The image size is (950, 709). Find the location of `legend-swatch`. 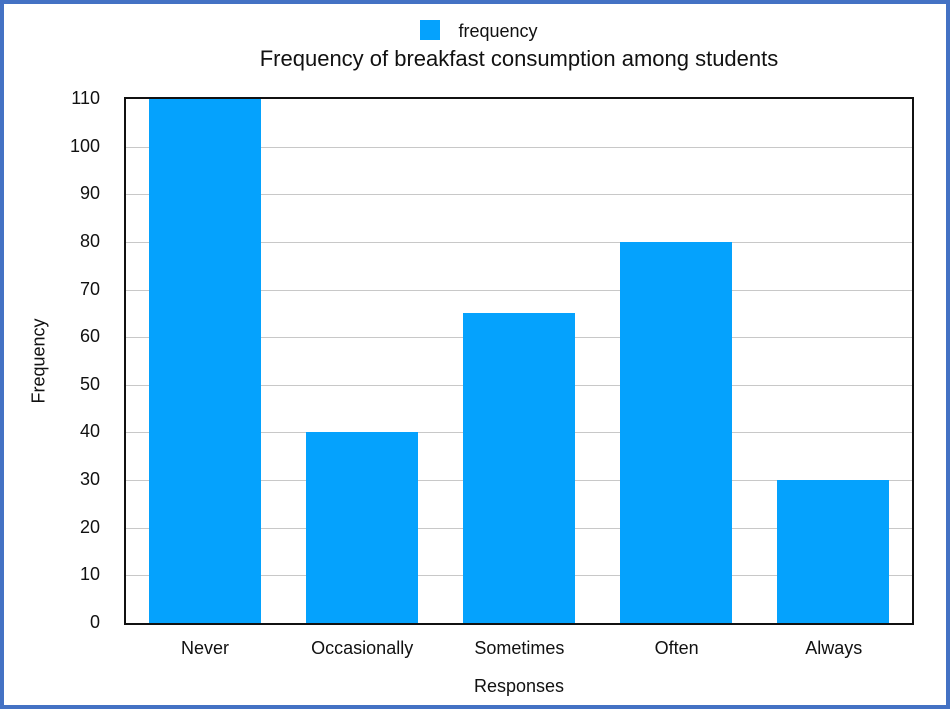

legend-swatch is located at coordinates (430, 30).